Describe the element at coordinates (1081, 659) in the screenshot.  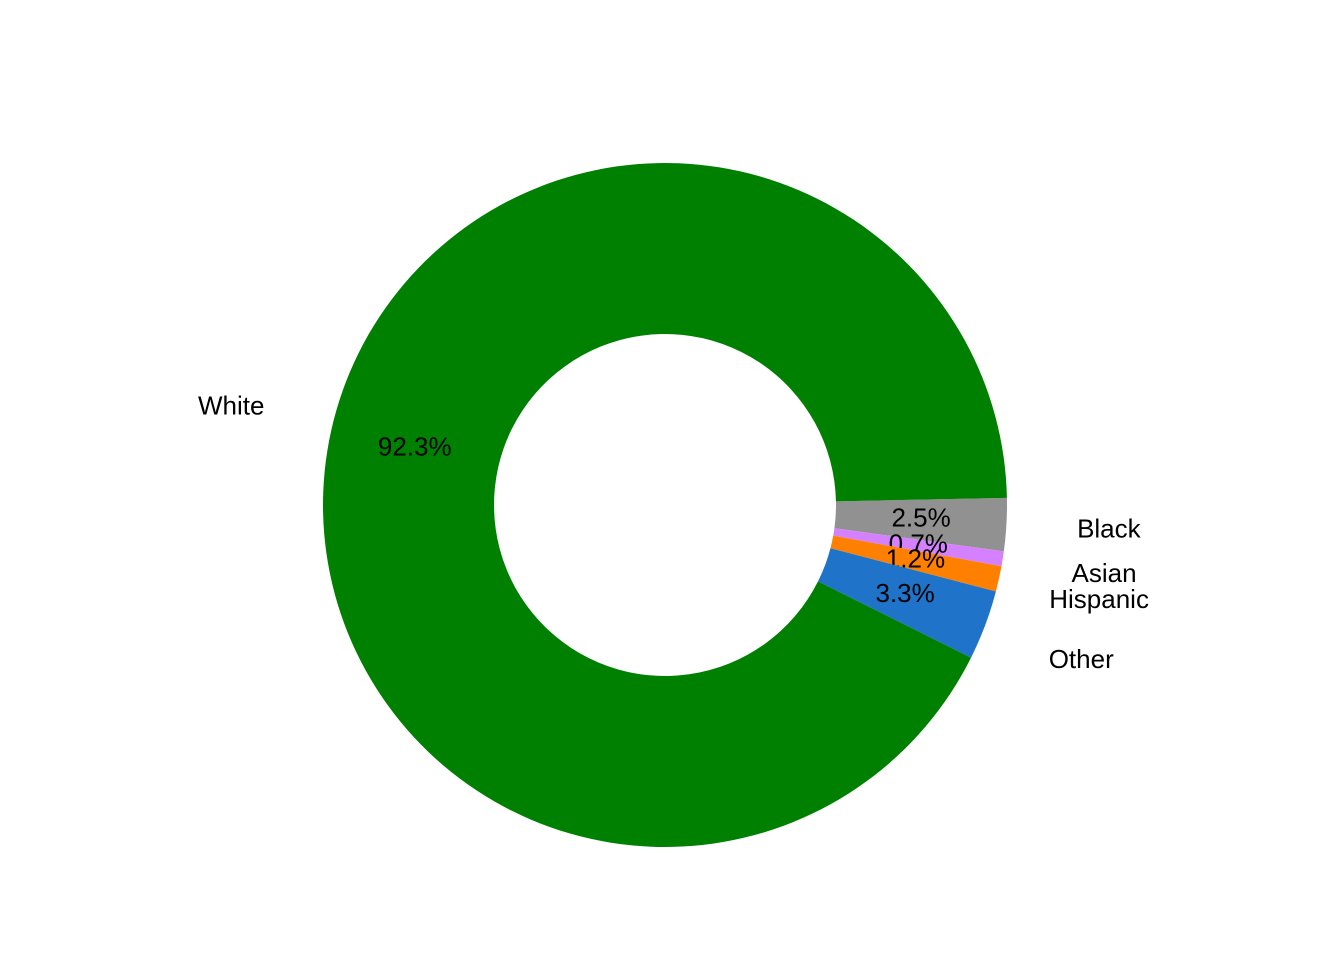
I see `slice-label: Other` at that location.